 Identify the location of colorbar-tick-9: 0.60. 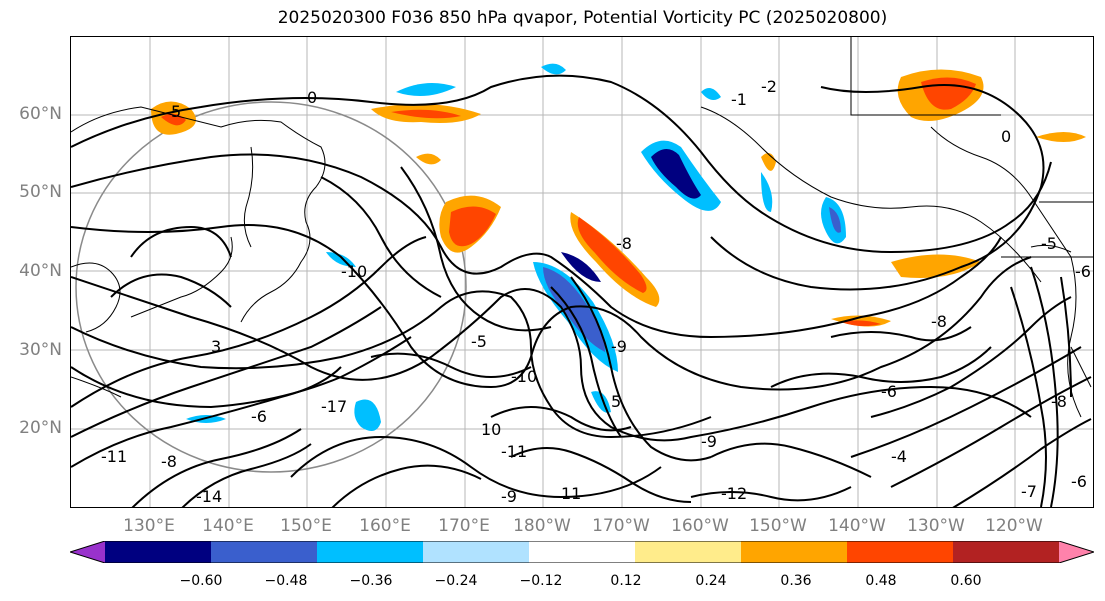
(966, 581).